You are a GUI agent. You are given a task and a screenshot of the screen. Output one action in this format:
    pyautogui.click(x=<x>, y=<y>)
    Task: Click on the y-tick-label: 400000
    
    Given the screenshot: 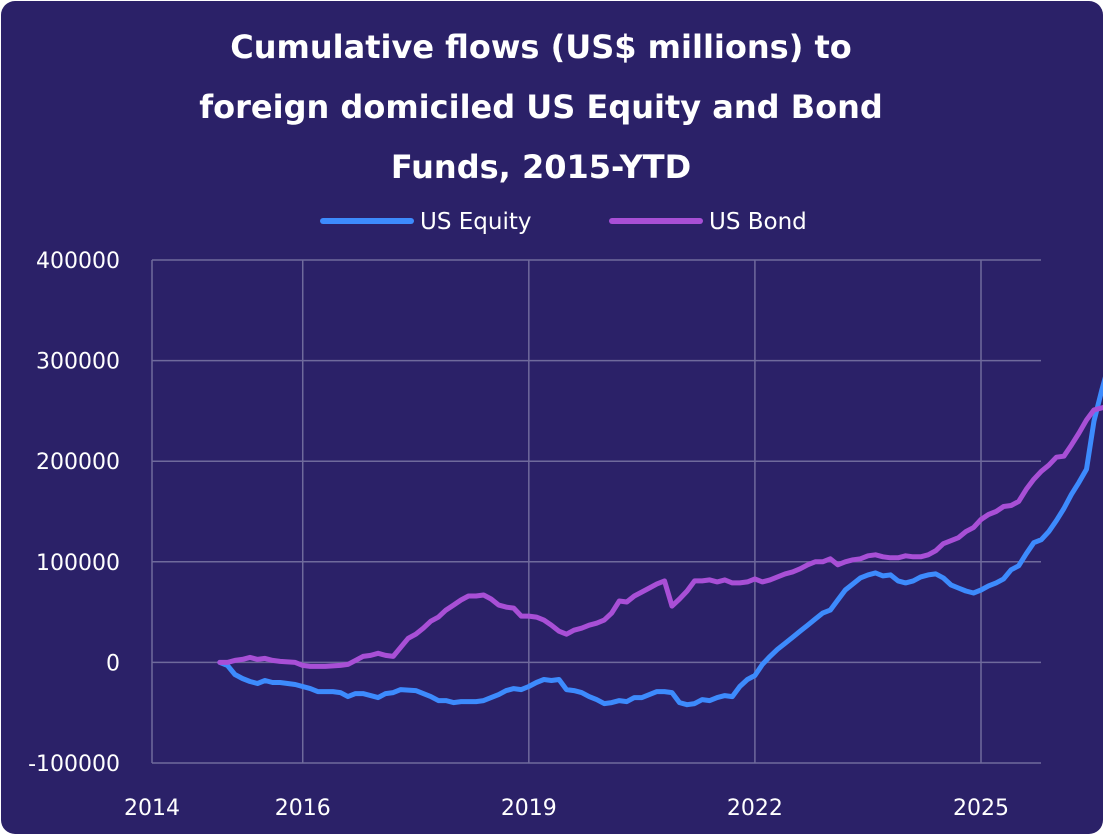 What is the action you would take?
    pyautogui.click(x=78, y=261)
    